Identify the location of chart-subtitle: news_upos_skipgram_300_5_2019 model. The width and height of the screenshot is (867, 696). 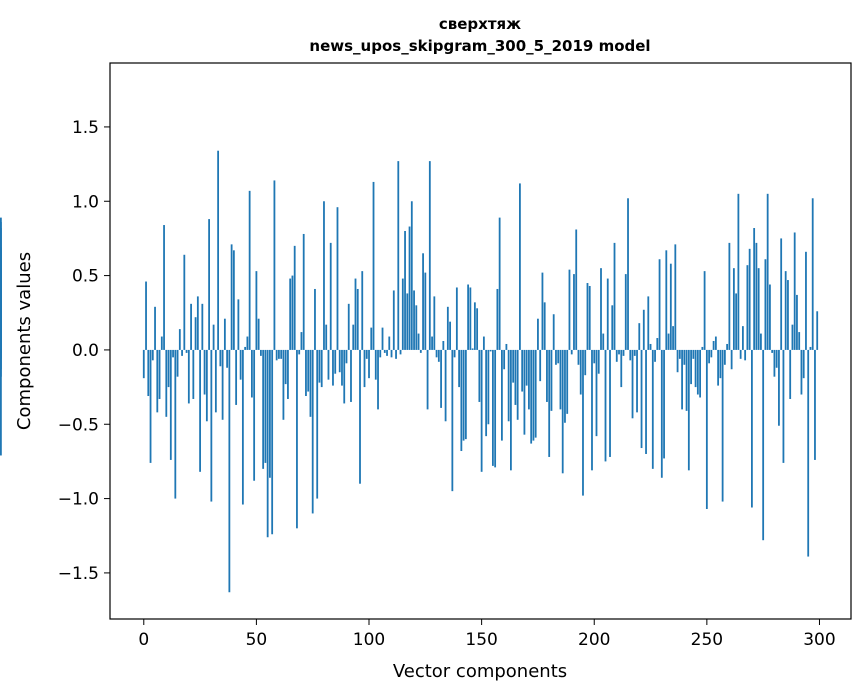
(479, 46).